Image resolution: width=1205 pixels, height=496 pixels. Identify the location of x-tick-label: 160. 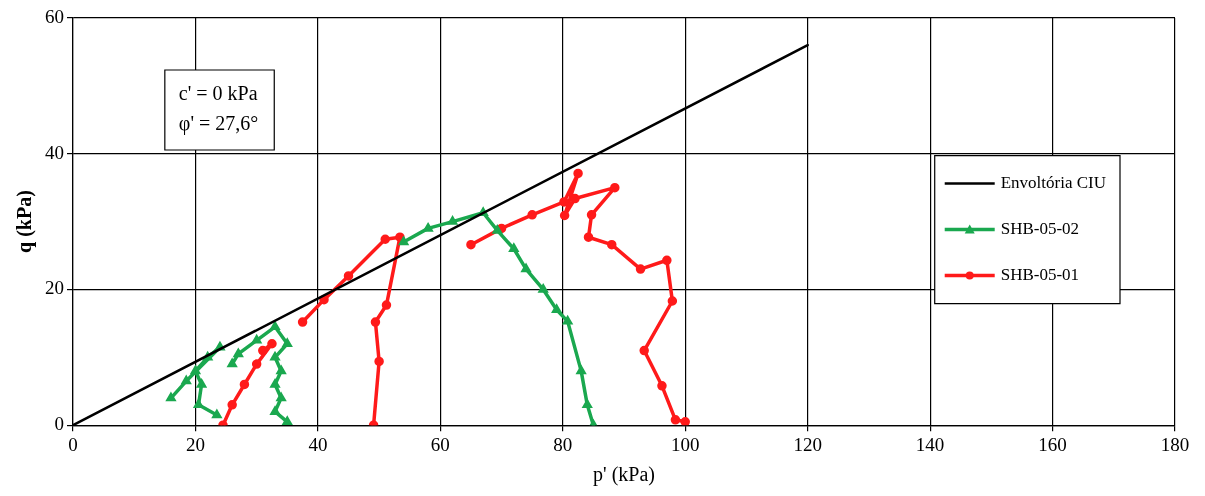
(1052, 444).